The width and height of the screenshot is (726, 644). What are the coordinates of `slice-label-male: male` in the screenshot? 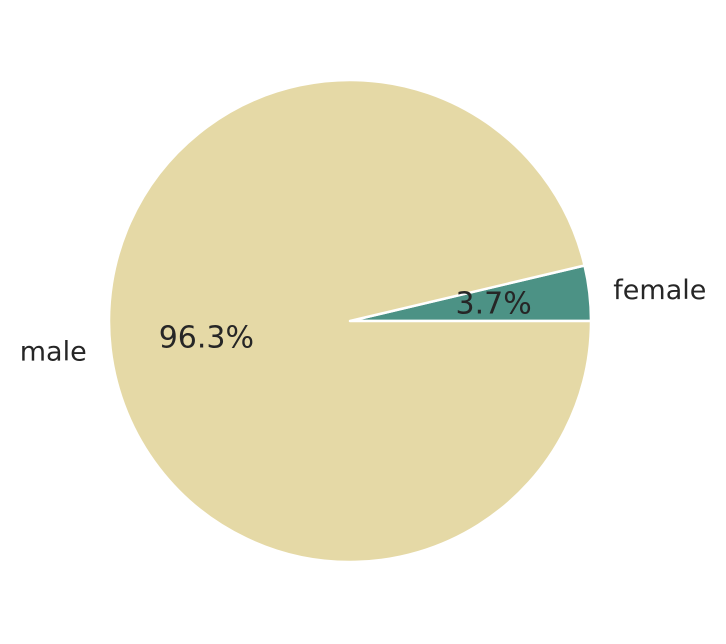 It's located at (53, 351).